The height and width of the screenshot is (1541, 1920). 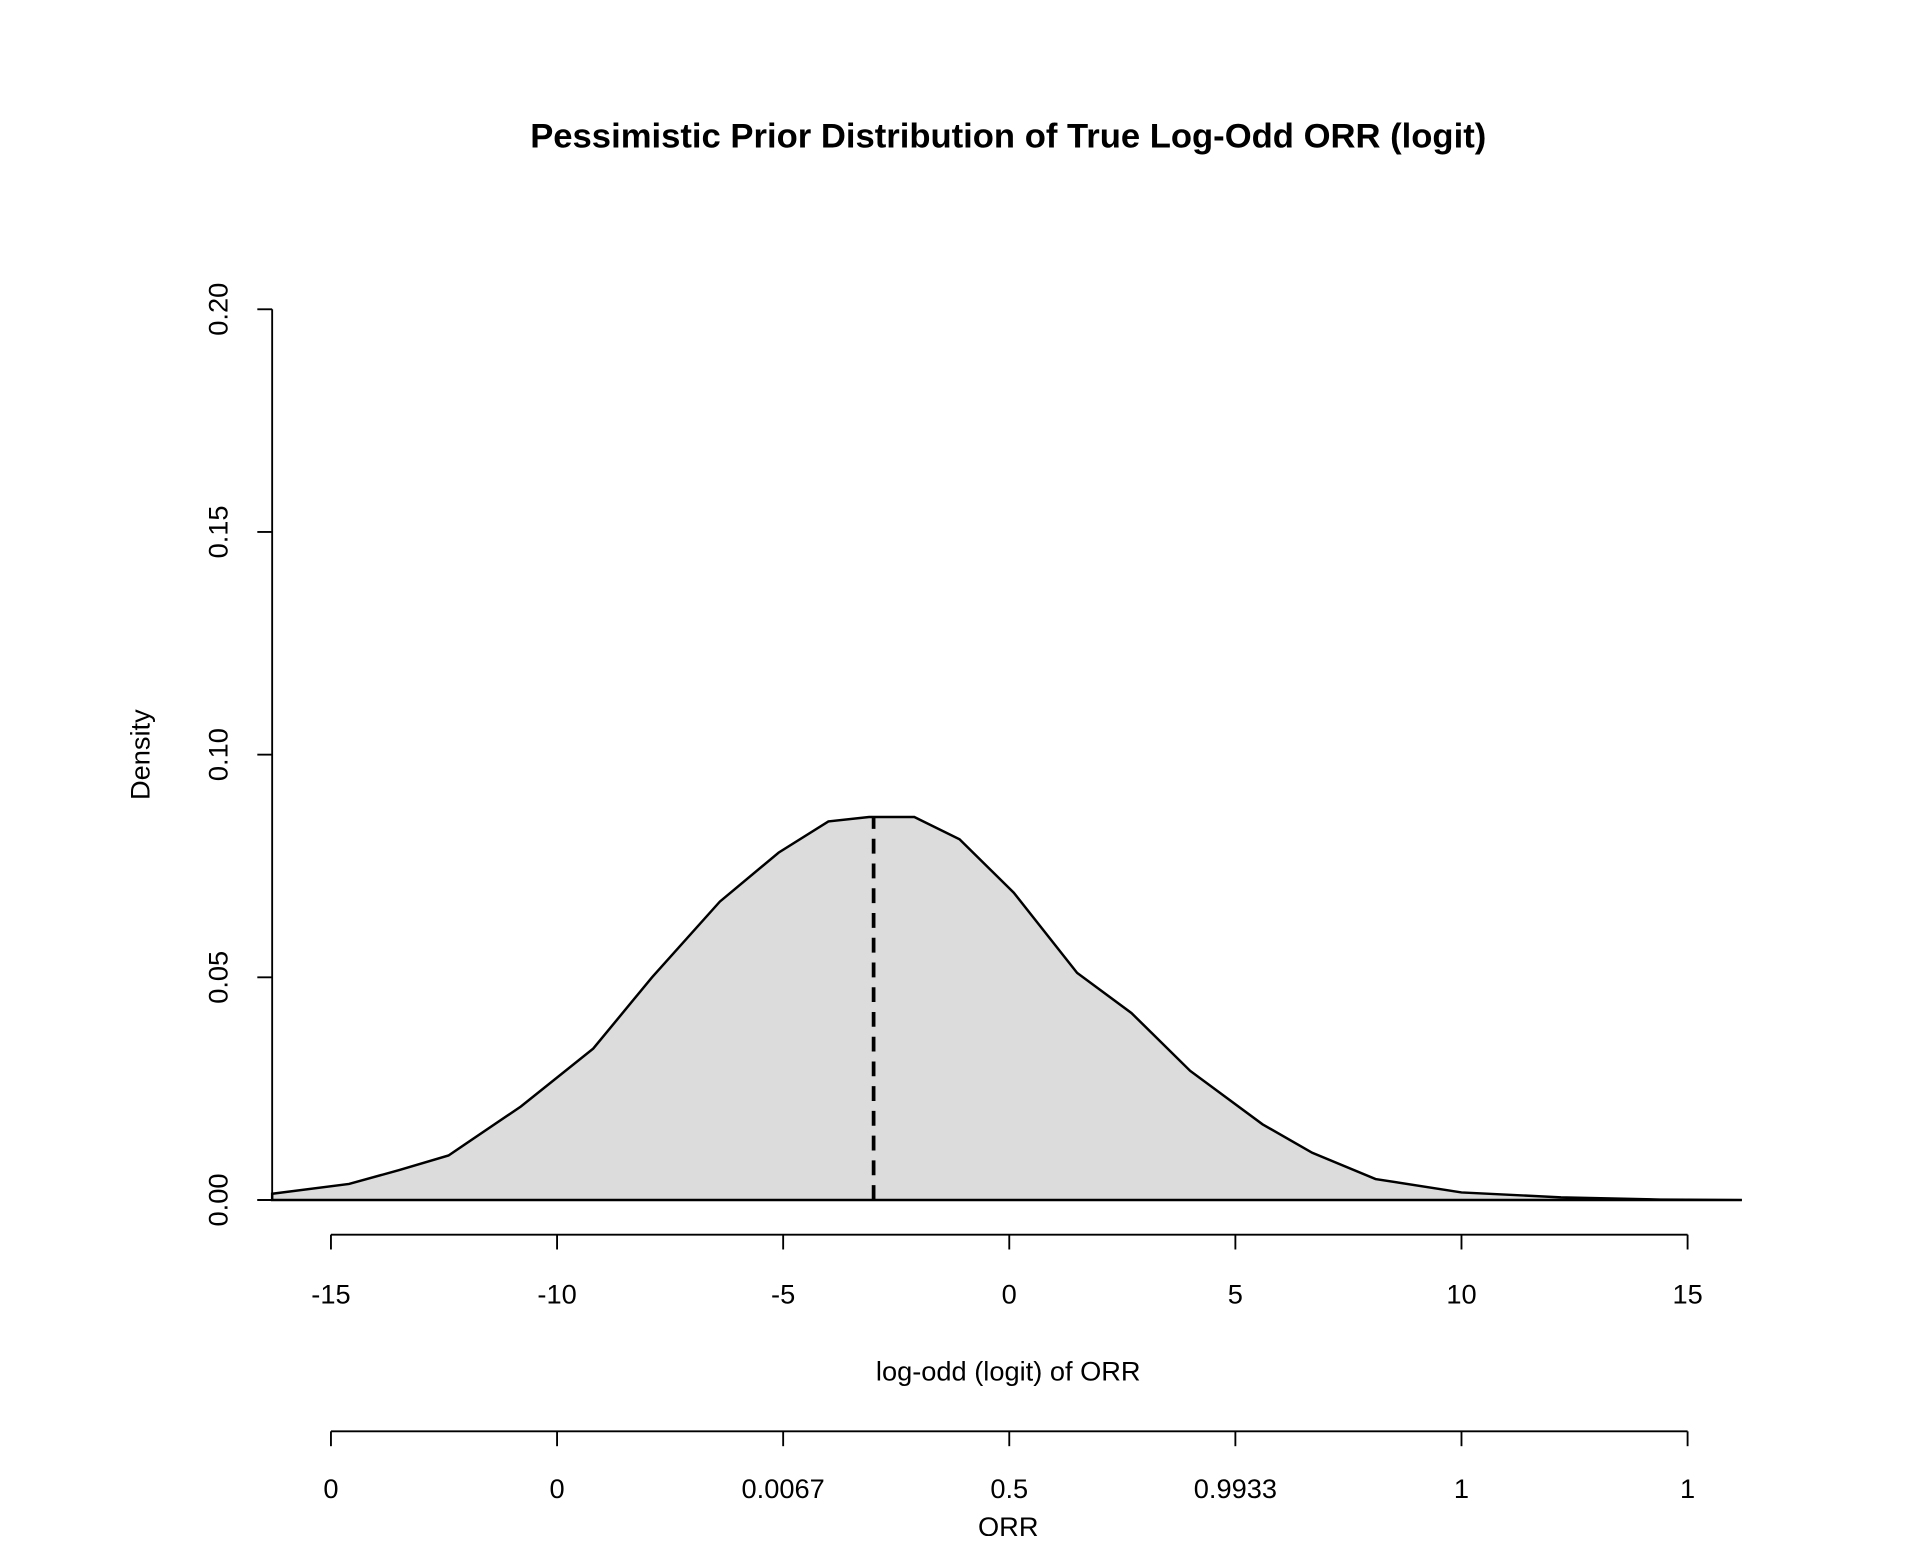 What do you see at coordinates (1008, 1370) in the screenshot?
I see `x-axis-title: log-odd (logit) of ORR` at bounding box center [1008, 1370].